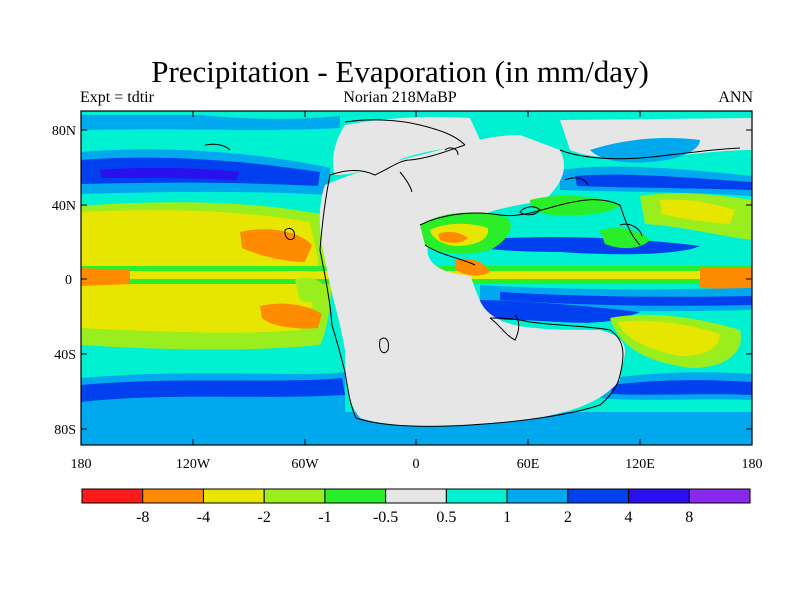  Describe the element at coordinates (305, 464) in the screenshot. I see `lon-label-60w: 60W` at that location.